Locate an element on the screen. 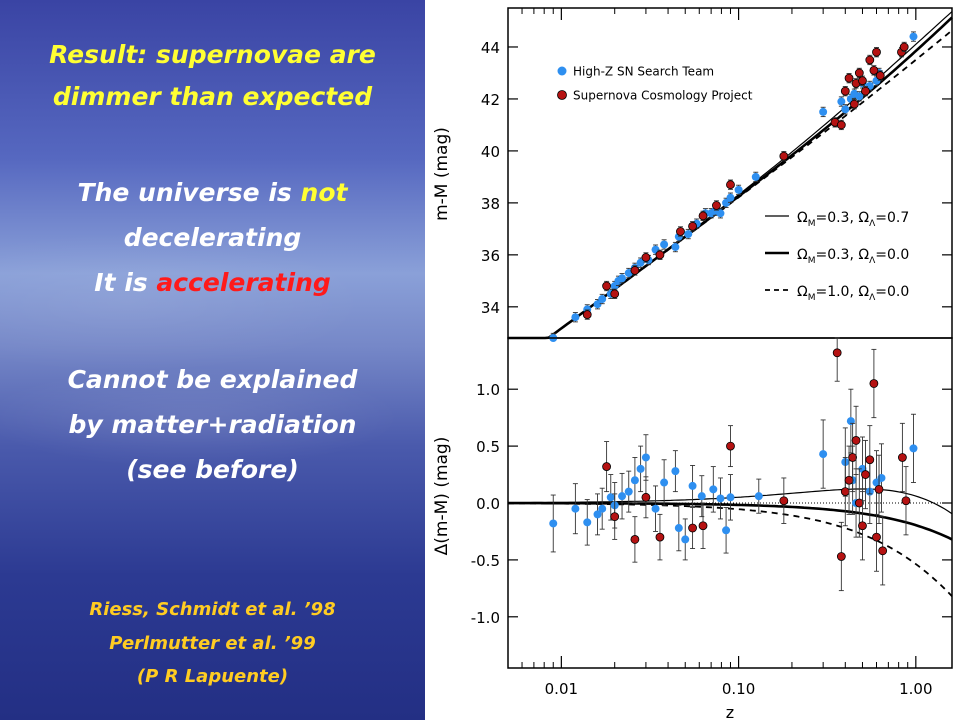  universe-line-1: The universe is not is located at coordinates (212, 193).